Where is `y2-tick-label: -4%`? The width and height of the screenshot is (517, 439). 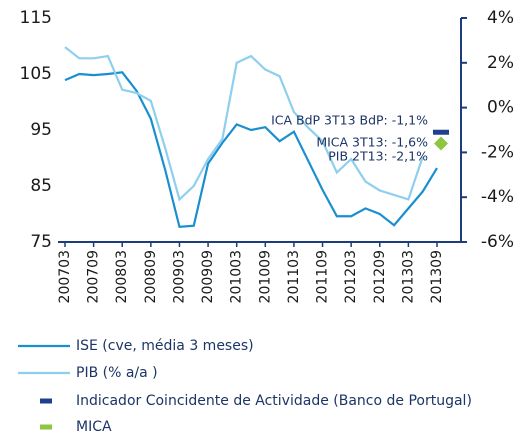
y2-tick-label: -4% is located at coordinates (497, 197).